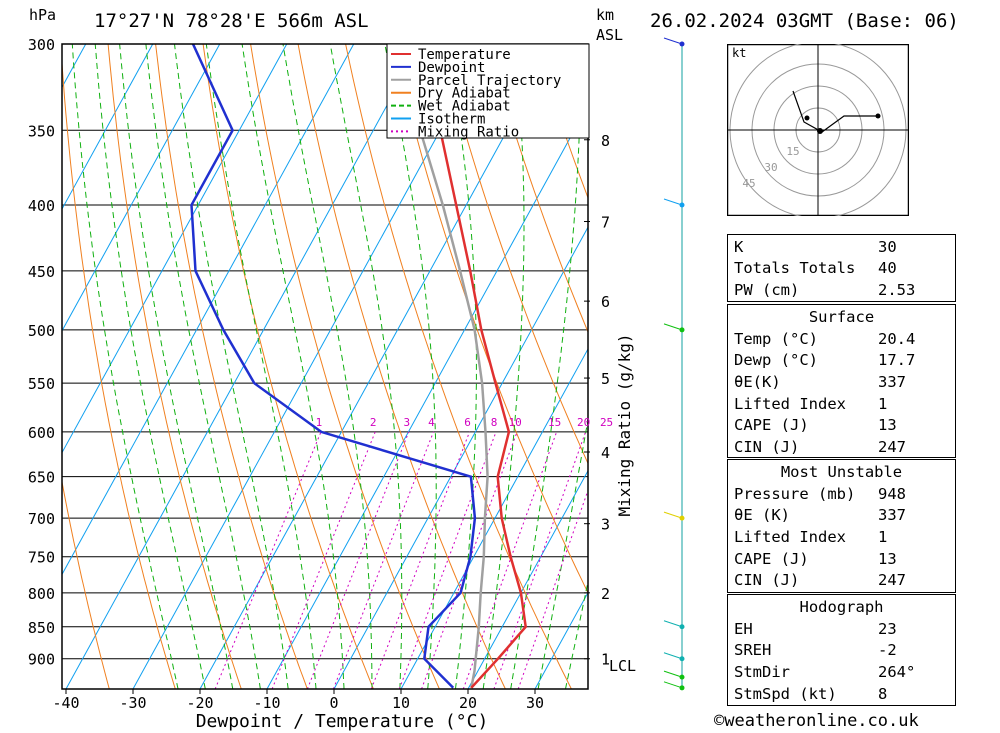 Image resolution: width=1000 pixels, height=733 pixels. What do you see at coordinates (762, 671) in the screenshot?
I see `index-label: StmDir` at bounding box center [762, 671].